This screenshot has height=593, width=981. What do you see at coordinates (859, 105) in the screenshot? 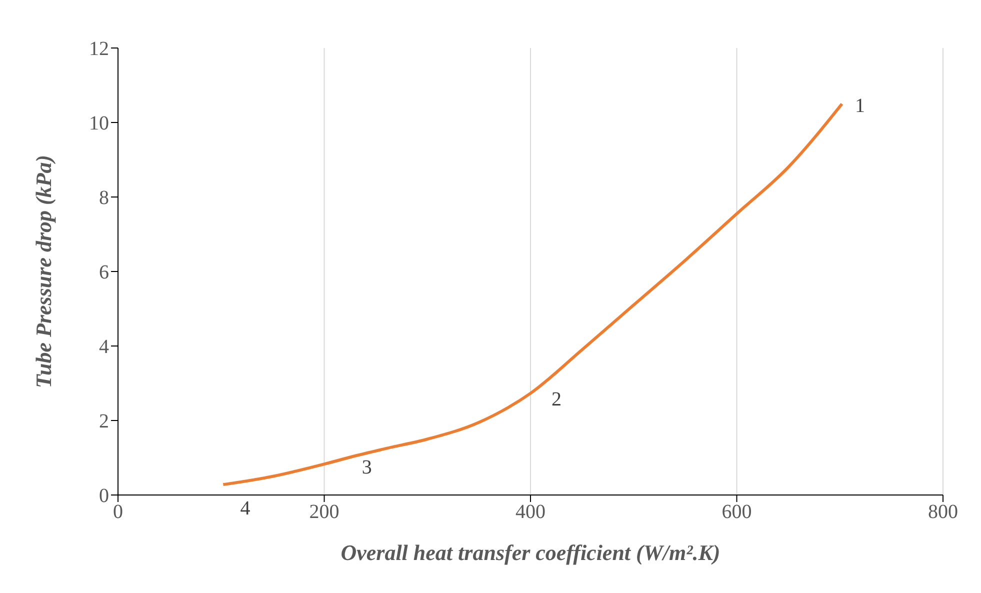
I see `annotation: 1` at bounding box center [859, 105].